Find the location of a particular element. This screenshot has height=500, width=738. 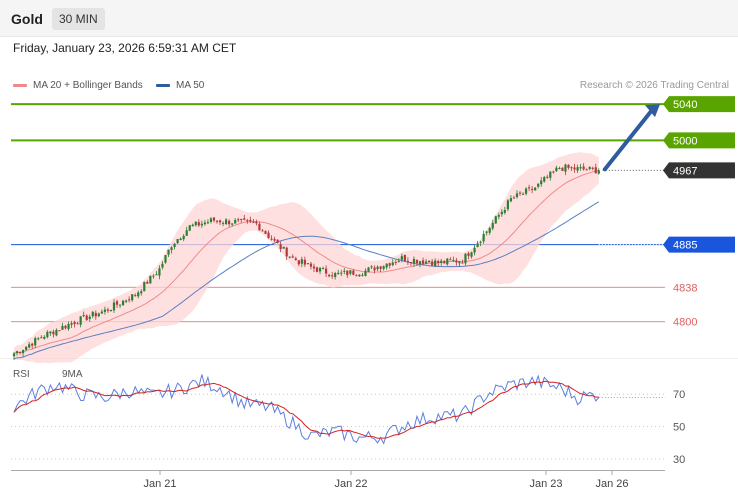

rsi-tick-70: 70 is located at coordinates (679, 395).